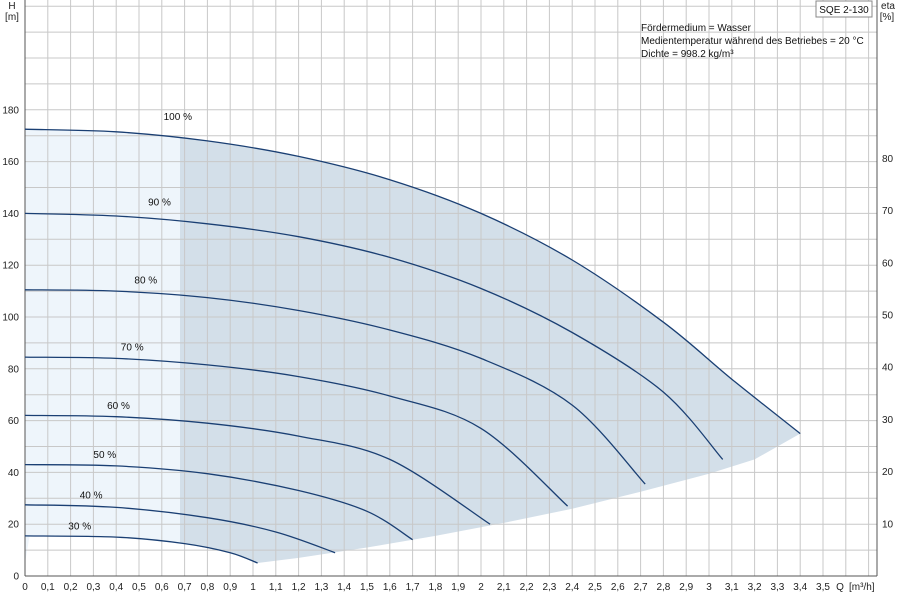 The image size is (900, 600). Describe the element at coordinates (299, 587) in the screenshot. I see `x-tick-label: 1,2` at that location.